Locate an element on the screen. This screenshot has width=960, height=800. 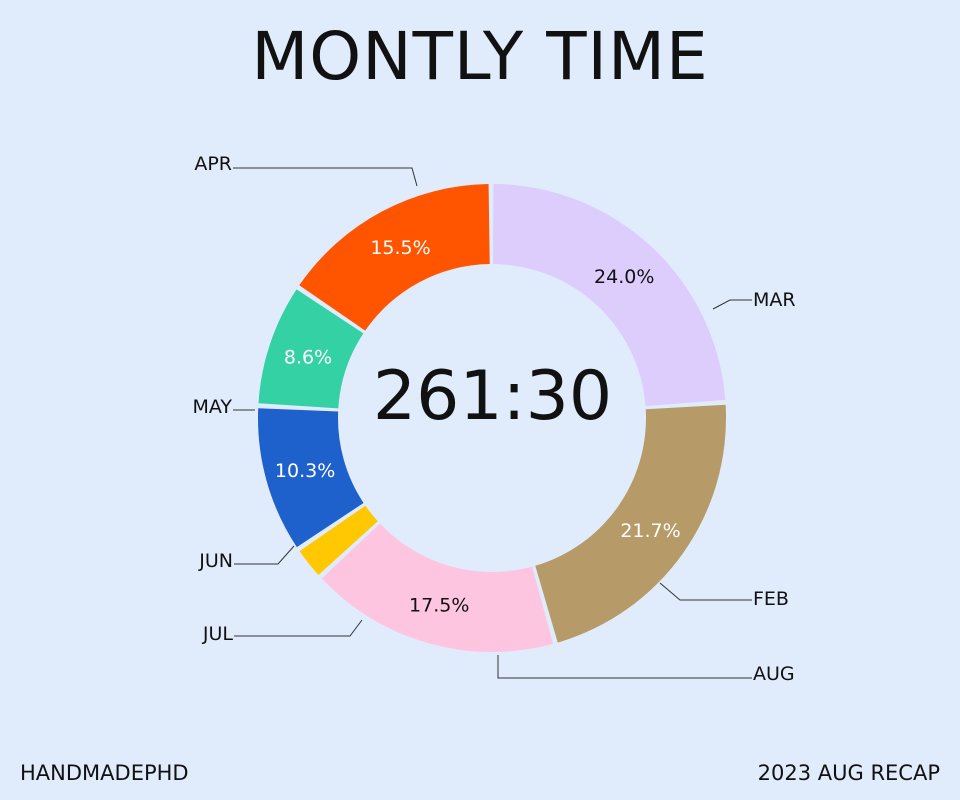
footer-recap: 2023 AUG RECAP is located at coordinates (848, 773).